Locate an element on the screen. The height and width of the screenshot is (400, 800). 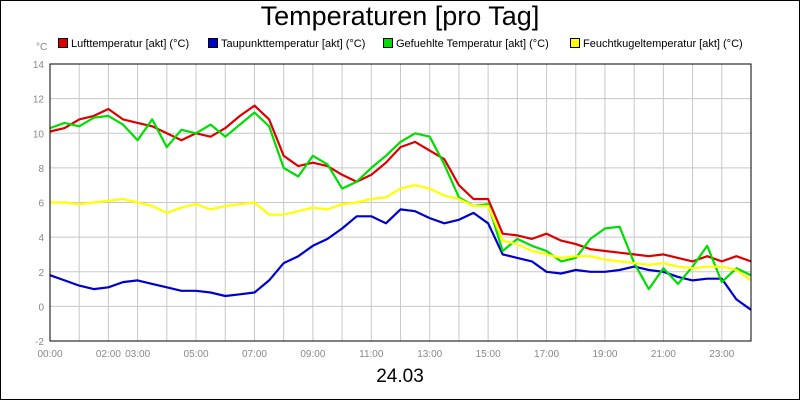
y-axis: -2 0 2 4 6 8 10 12 14 is located at coordinates (39, 204).